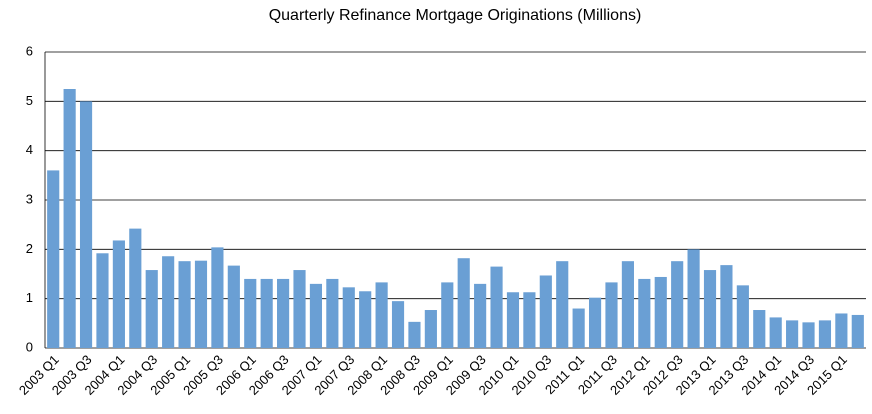 The width and height of the screenshot is (872, 414). Describe the element at coordinates (29, 50) in the screenshot. I see `y-tick-label: 6` at that location.